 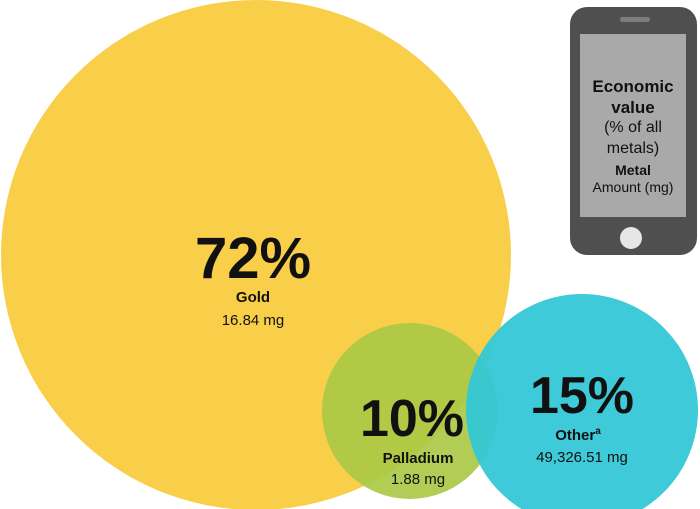 I want to click on phone-home-button-icon, so click(x=631, y=238).